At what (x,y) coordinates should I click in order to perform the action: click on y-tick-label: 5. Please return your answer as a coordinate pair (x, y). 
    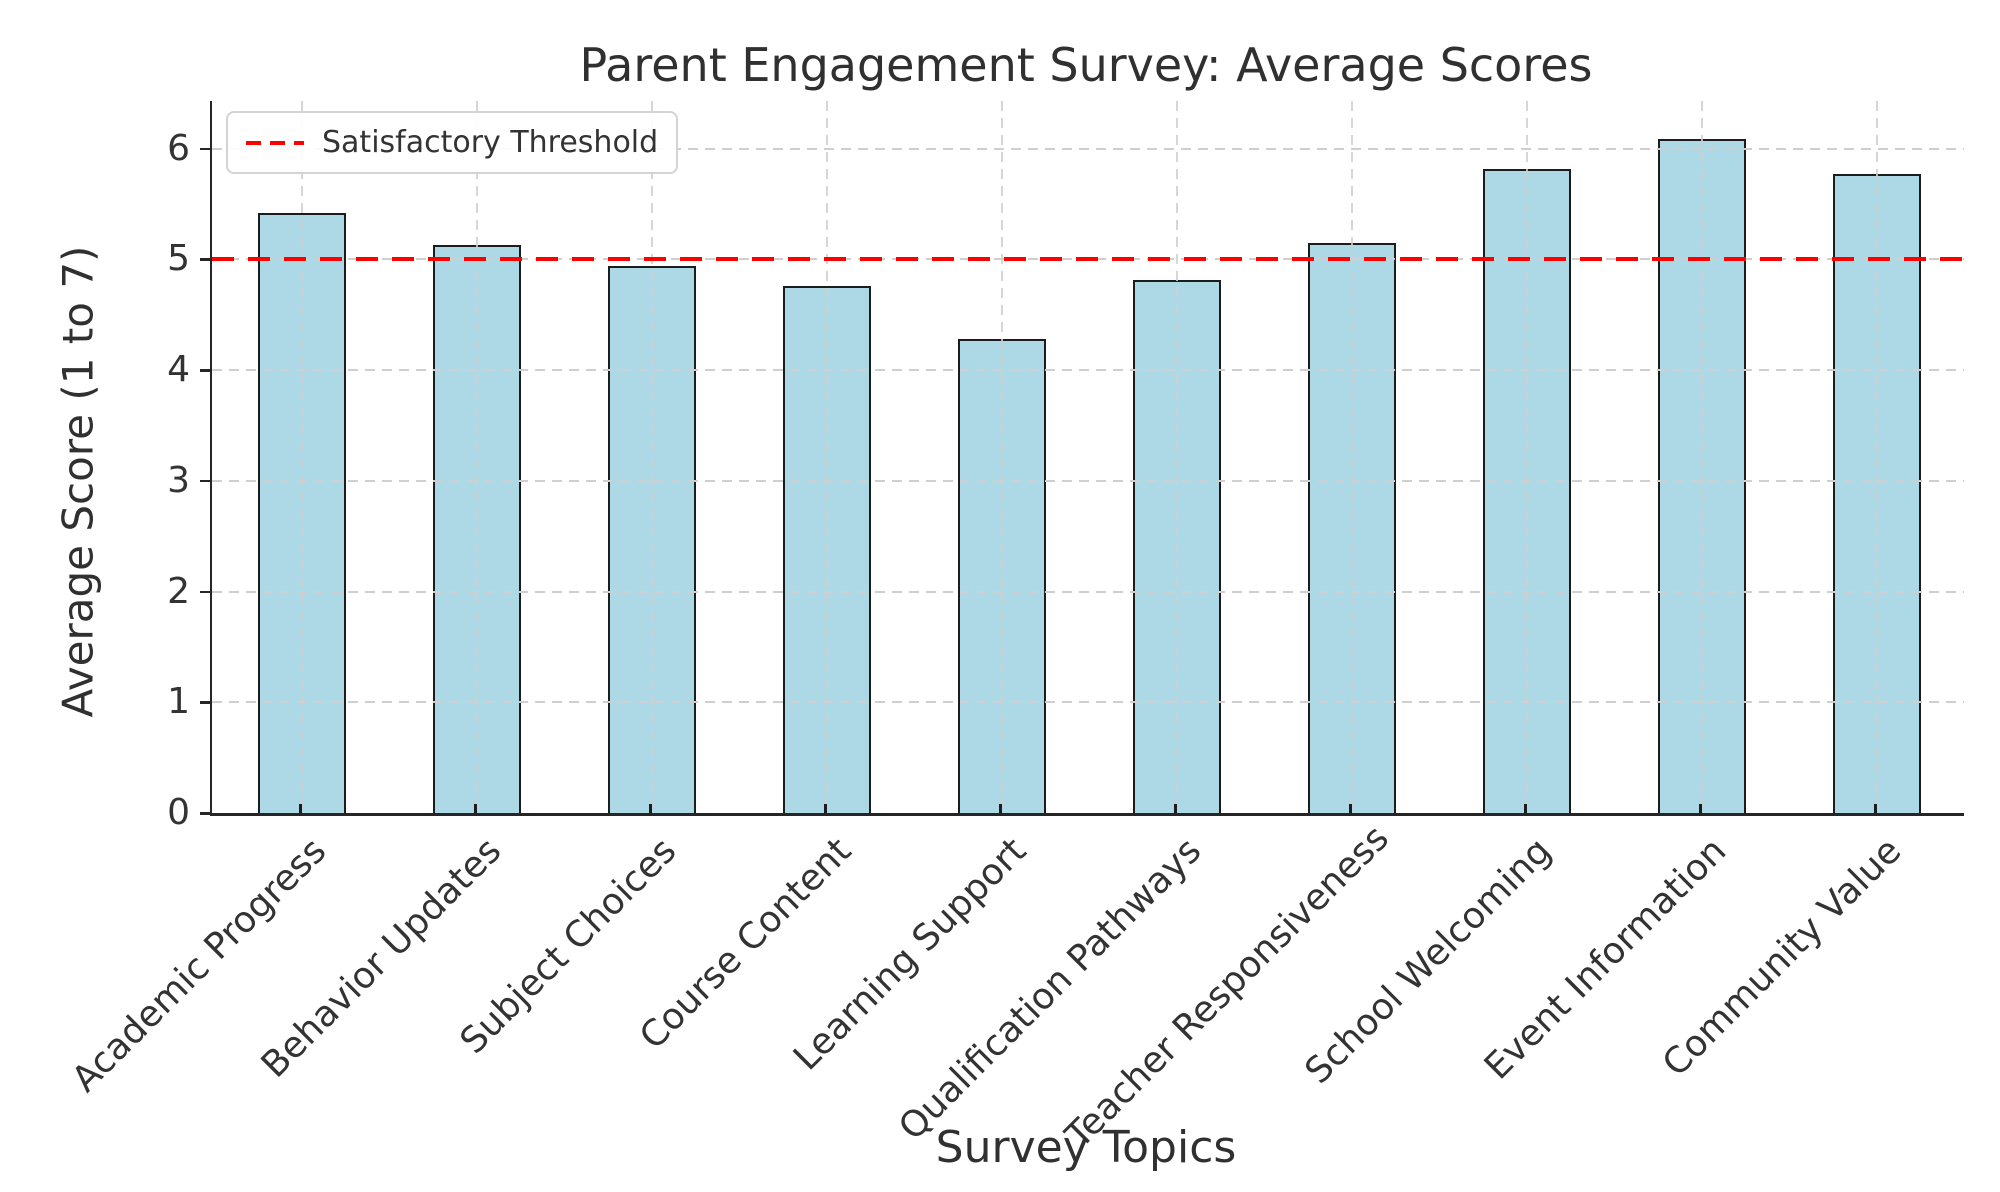
    Looking at the image, I should click on (178, 259).